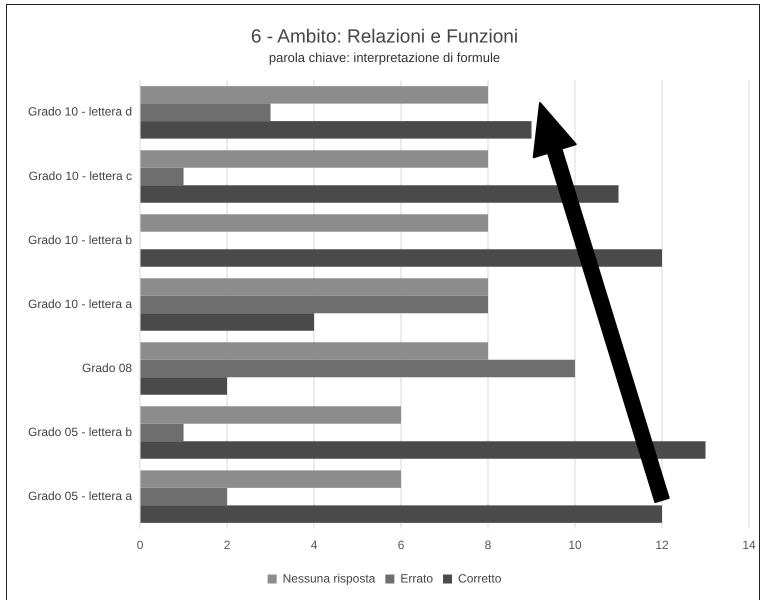  Describe the element at coordinates (314, 545) in the screenshot. I see `x-tick-label: 4` at that location.